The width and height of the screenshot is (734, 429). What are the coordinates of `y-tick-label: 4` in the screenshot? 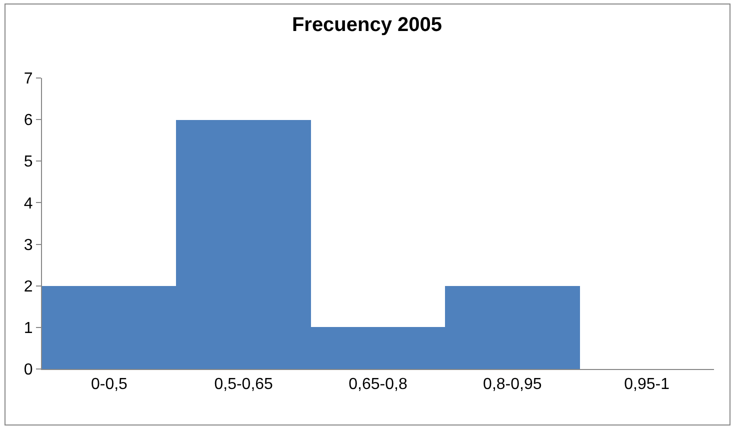 It's located at (28, 203).